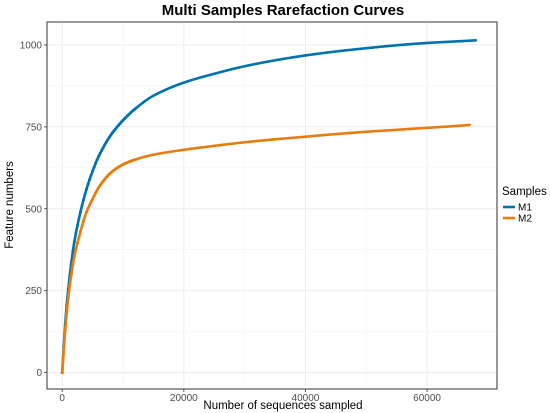 This screenshot has height=413, width=550. I want to click on legend-item-M2: M2, so click(517, 219).